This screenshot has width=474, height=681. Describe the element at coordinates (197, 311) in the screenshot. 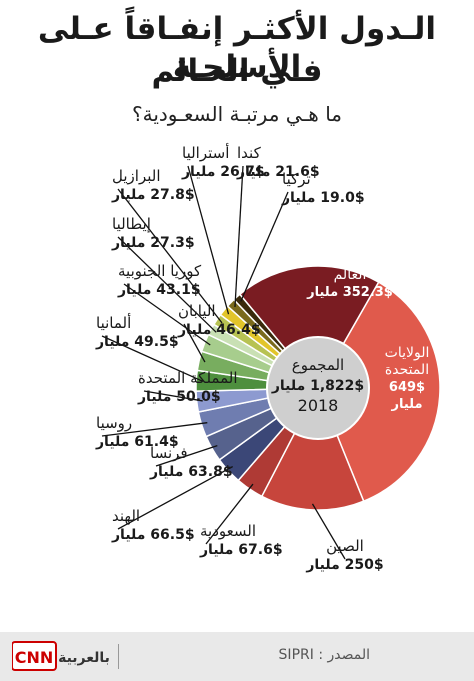

I see `slice-name-label: اليابان` at that location.